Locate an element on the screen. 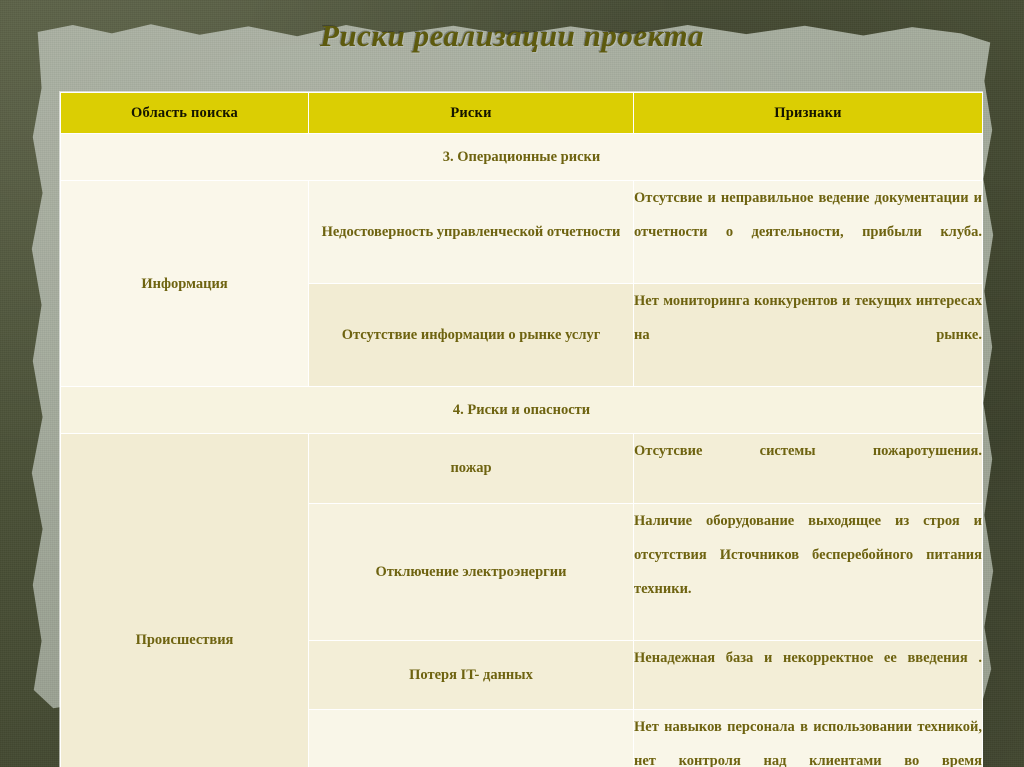  section-label-risks-and-hazards: 4. Риски и опасности is located at coordinates (521, 410).